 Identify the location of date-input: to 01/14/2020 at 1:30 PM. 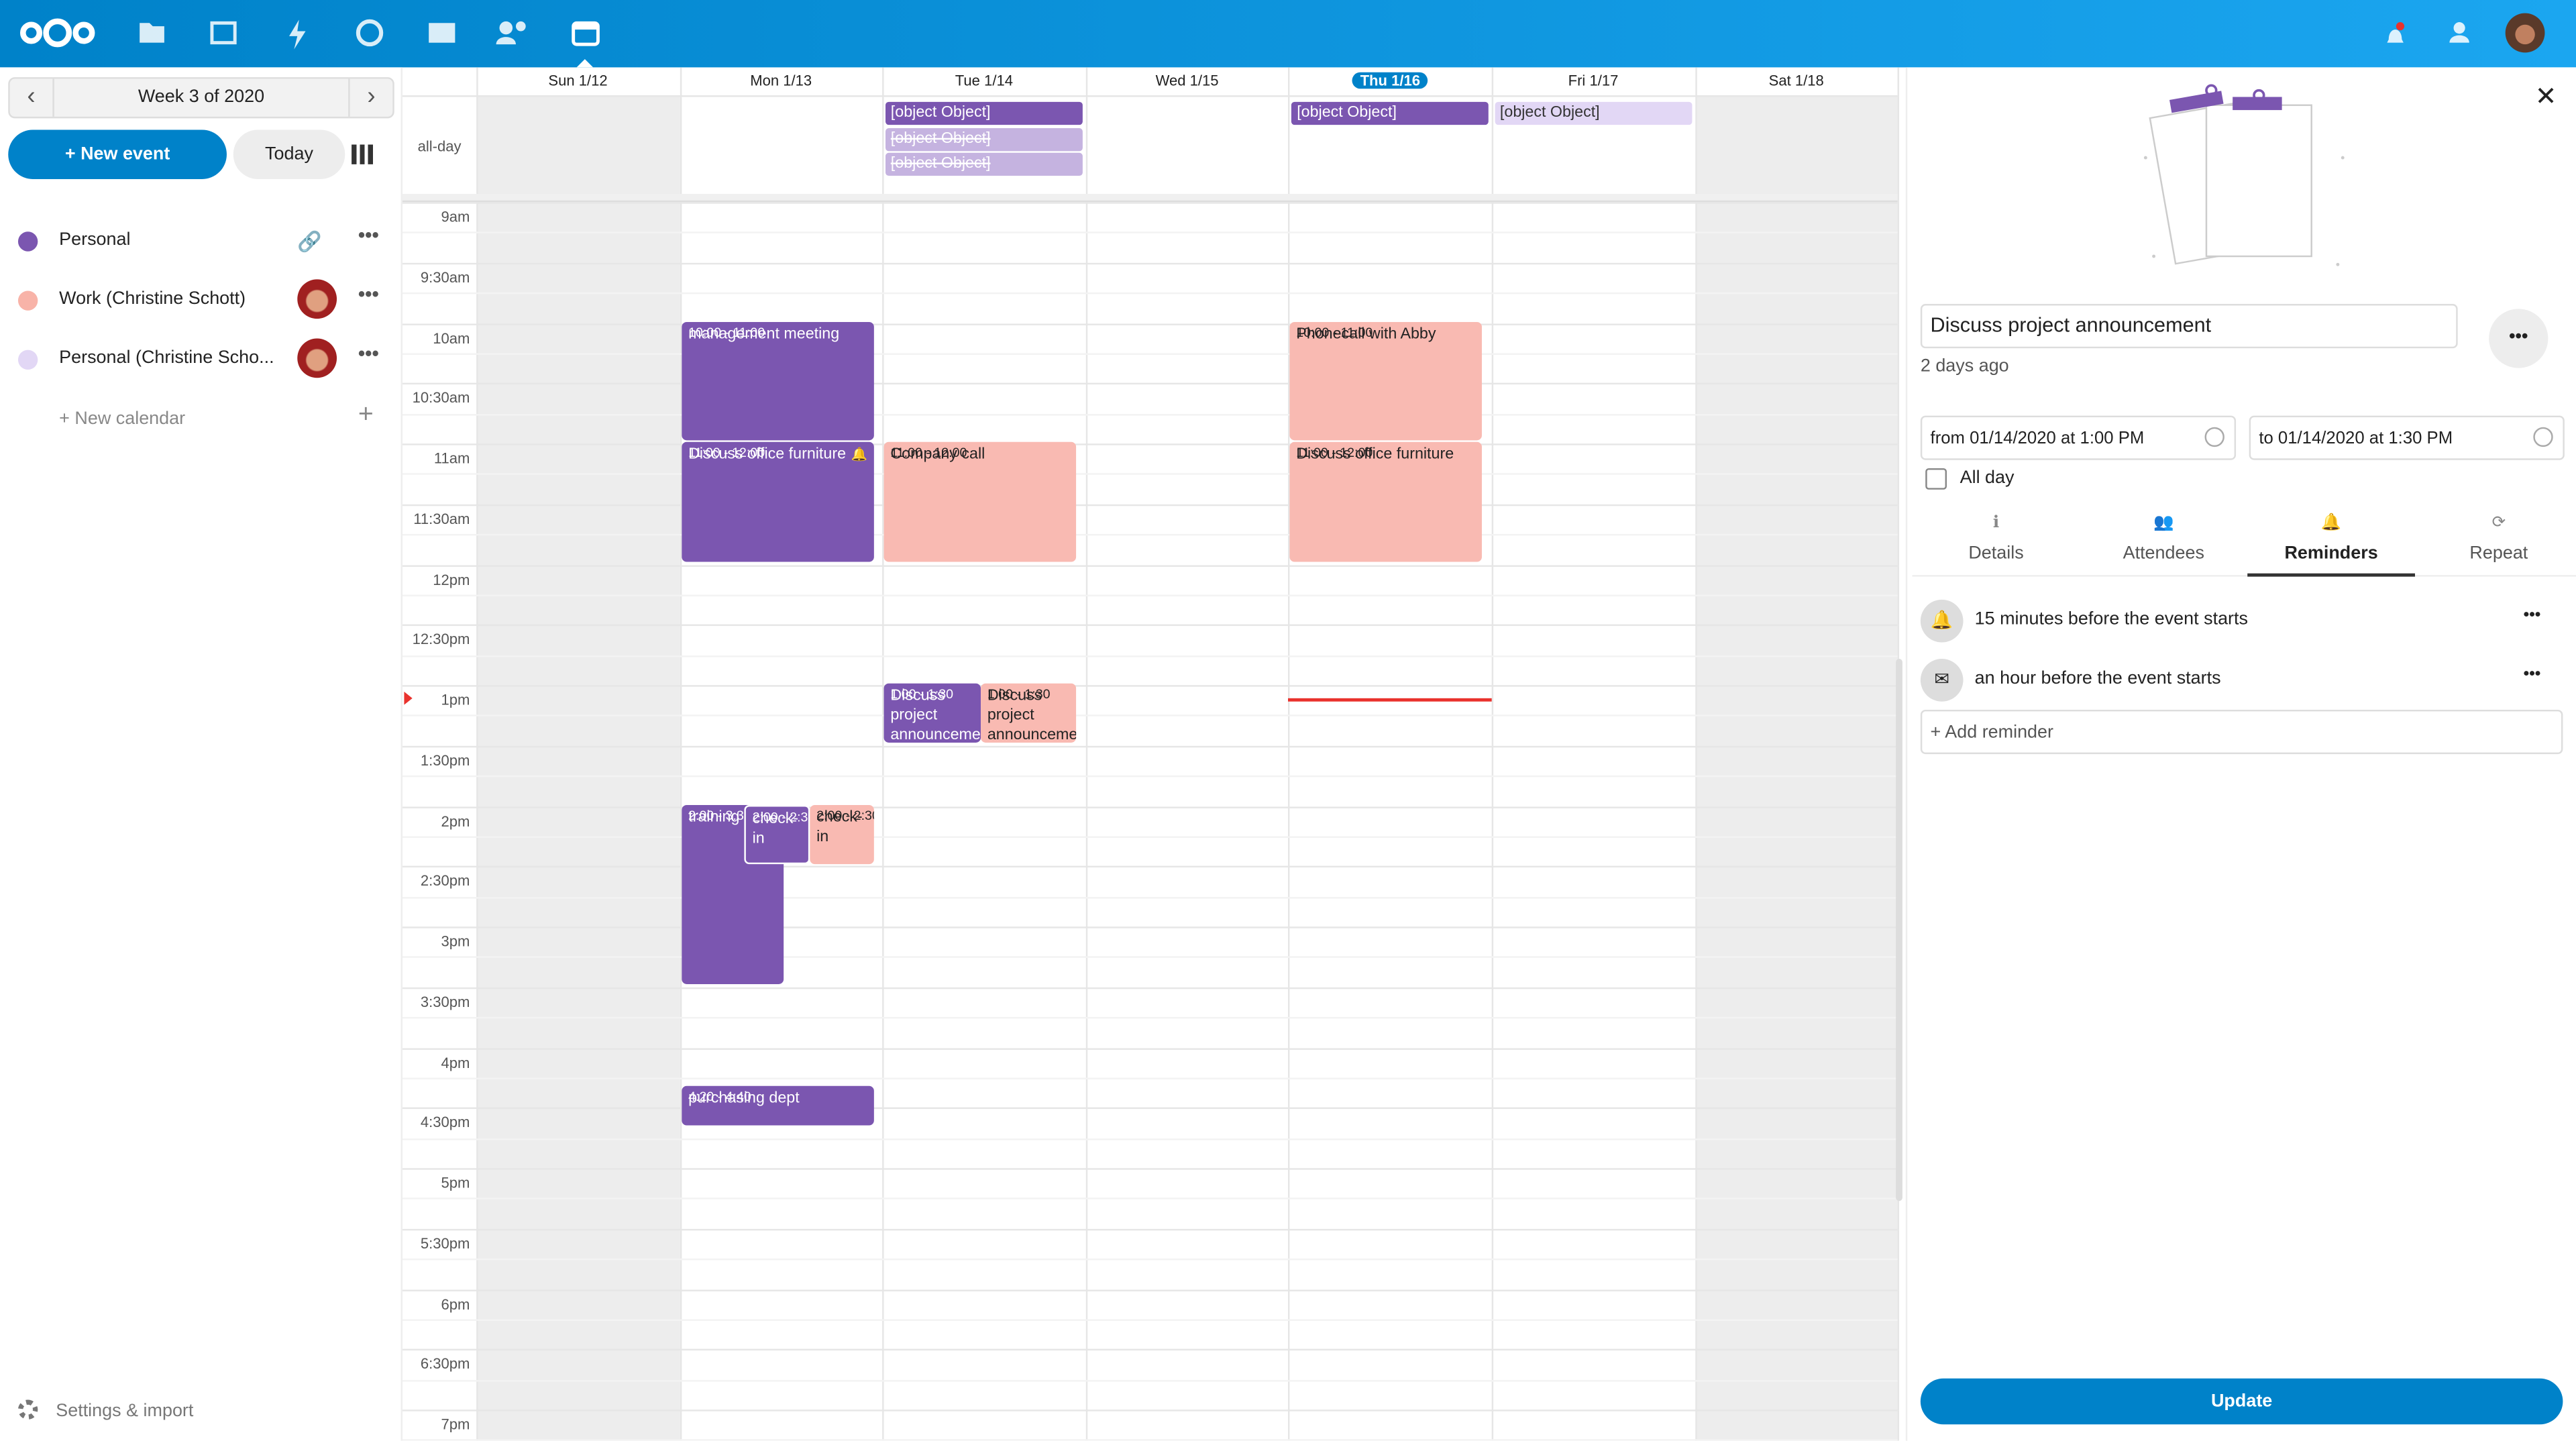
(2407, 437).